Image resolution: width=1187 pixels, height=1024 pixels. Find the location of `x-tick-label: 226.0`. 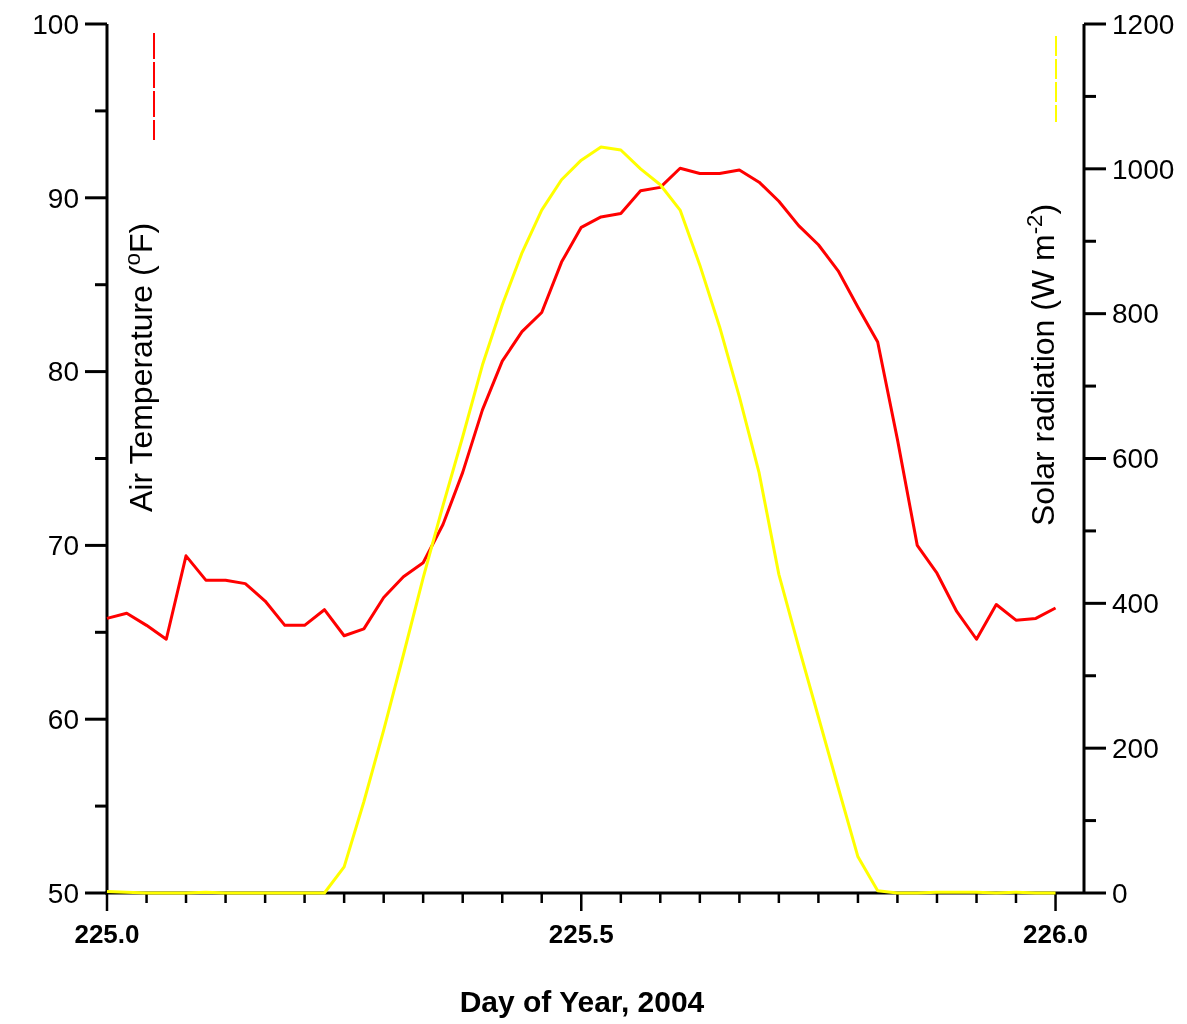

x-tick-label: 226.0 is located at coordinates (1056, 934).